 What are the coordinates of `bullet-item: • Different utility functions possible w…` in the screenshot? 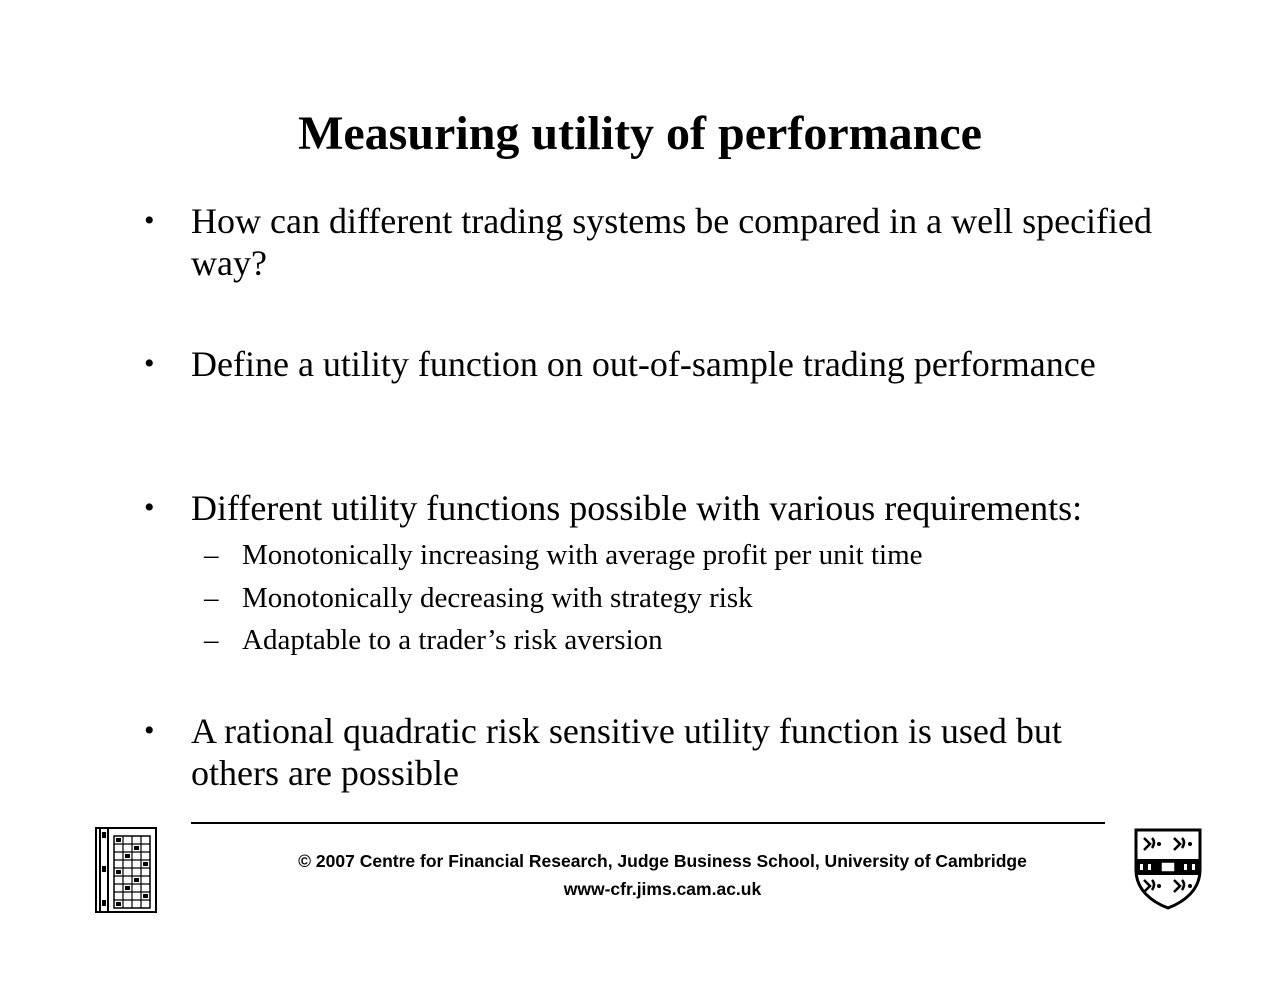 It's located at (674, 508).